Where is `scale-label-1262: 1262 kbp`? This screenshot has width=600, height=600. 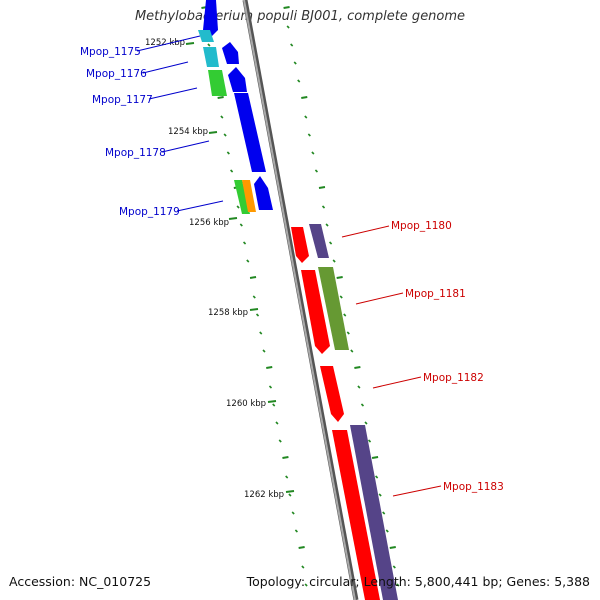
scale-label-1262: 1262 kbp is located at coordinates (264, 495).